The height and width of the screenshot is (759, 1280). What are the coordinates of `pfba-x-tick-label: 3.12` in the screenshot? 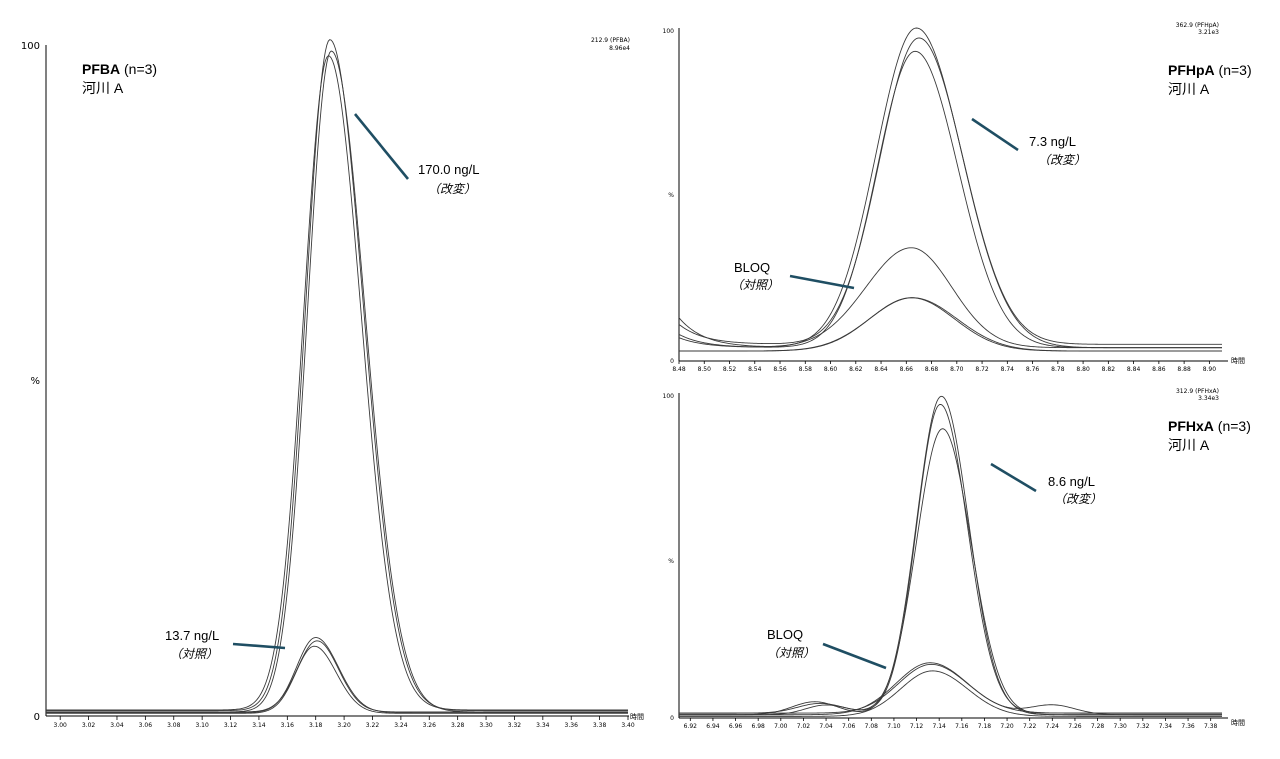 It's located at (231, 725).